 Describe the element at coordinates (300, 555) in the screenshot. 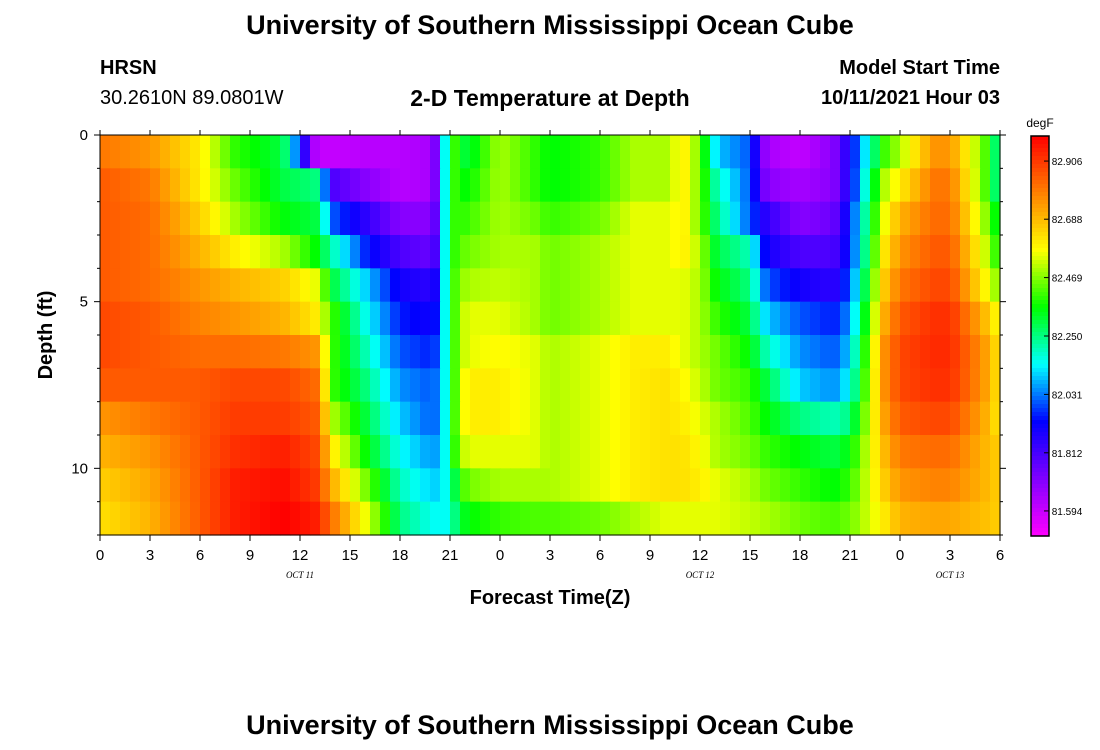

I see `x-tick-label: 12` at that location.